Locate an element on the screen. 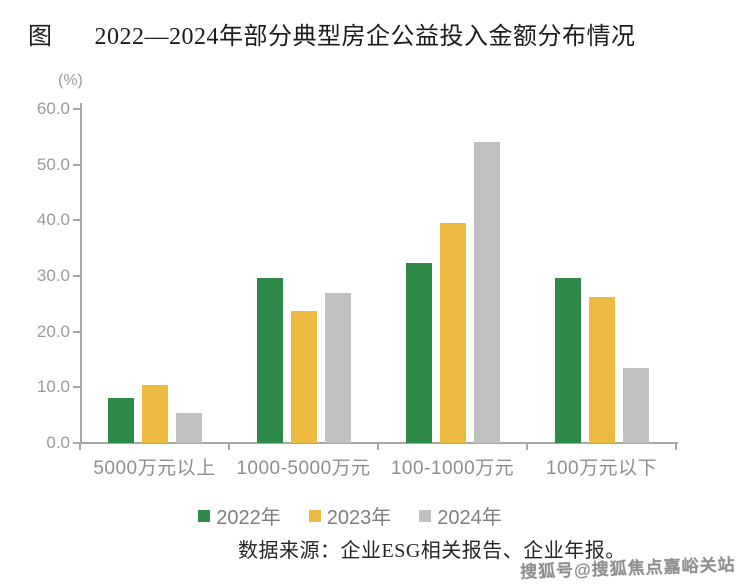 Image resolution: width=740 pixels, height=585 pixels. y-axis is located at coordinates (81, 273).